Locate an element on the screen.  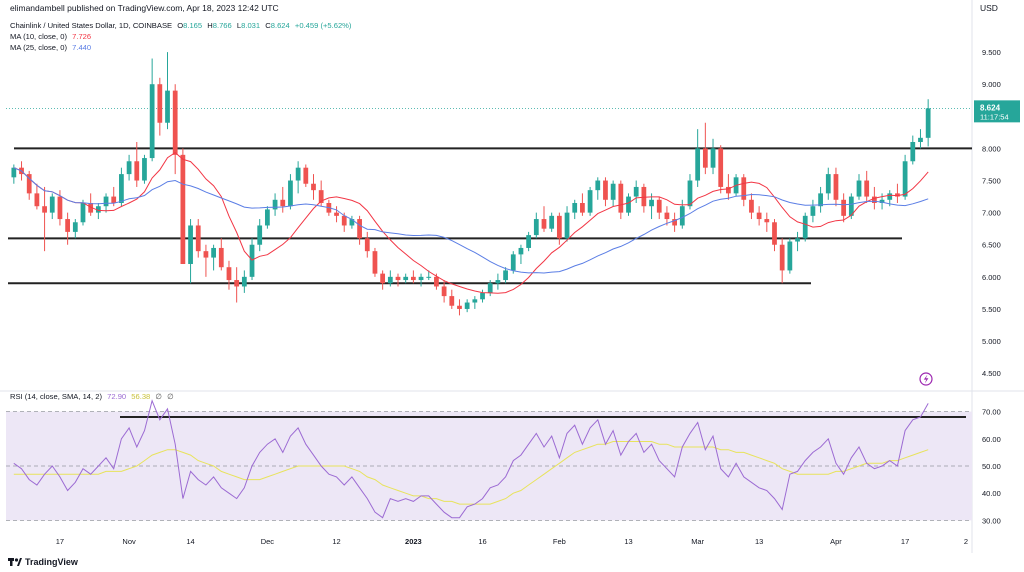
high-value: 8.766 is located at coordinates (222, 25).